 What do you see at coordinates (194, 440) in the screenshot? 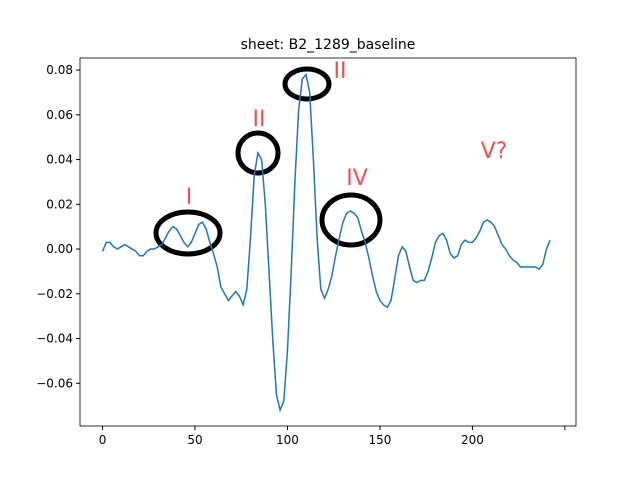
I see `x-tick-label: 50` at bounding box center [194, 440].